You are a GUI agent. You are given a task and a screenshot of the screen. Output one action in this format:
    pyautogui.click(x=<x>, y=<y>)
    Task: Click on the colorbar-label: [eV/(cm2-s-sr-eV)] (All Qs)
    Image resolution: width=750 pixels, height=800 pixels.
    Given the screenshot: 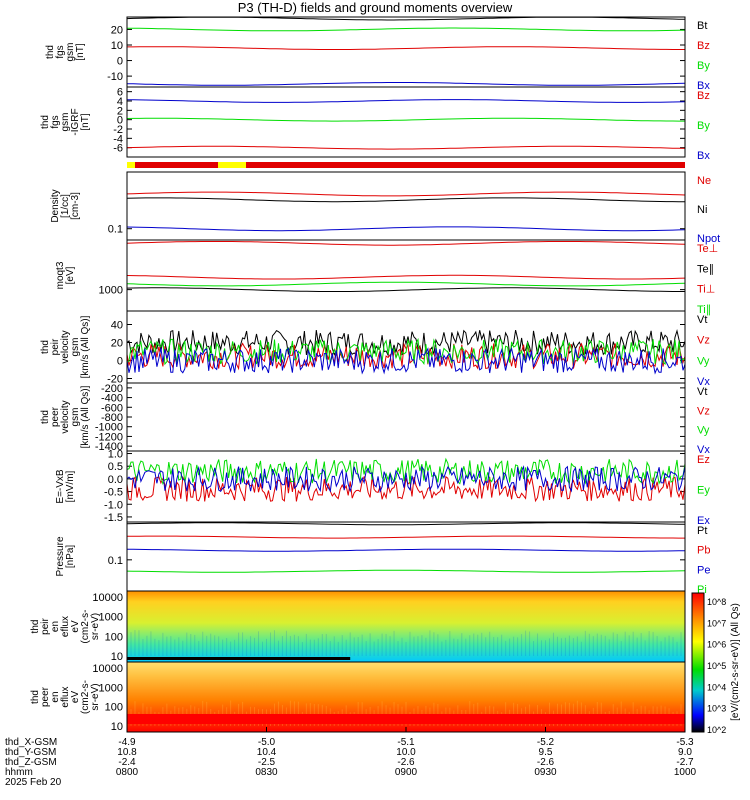 What is the action you would take?
    pyautogui.click(x=735, y=662)
    